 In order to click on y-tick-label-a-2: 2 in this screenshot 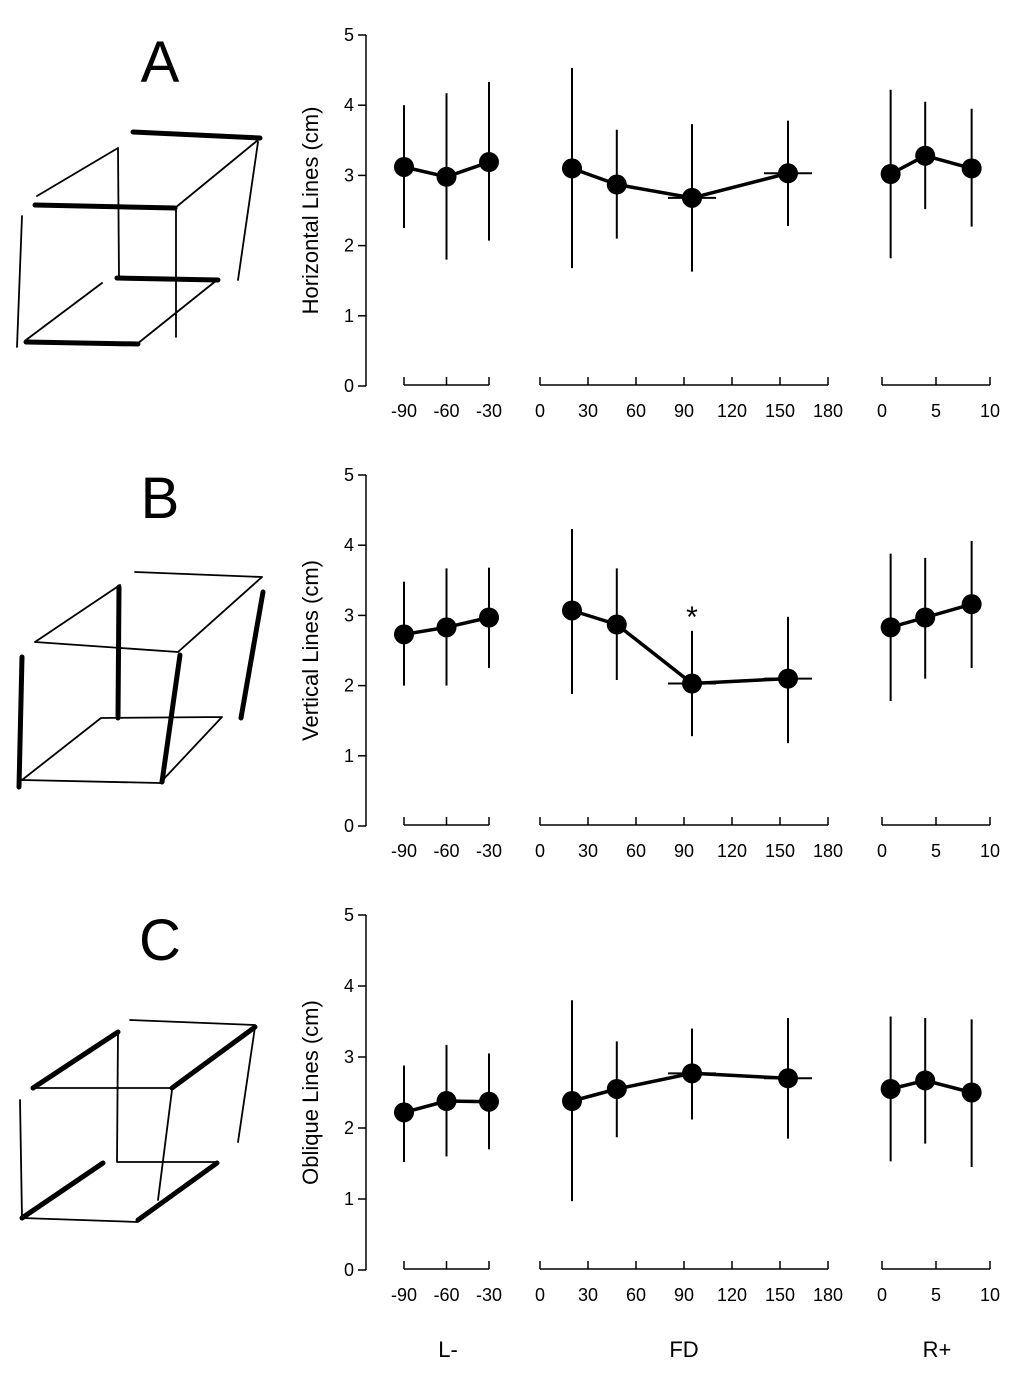, I will do `click(349, 246)`.